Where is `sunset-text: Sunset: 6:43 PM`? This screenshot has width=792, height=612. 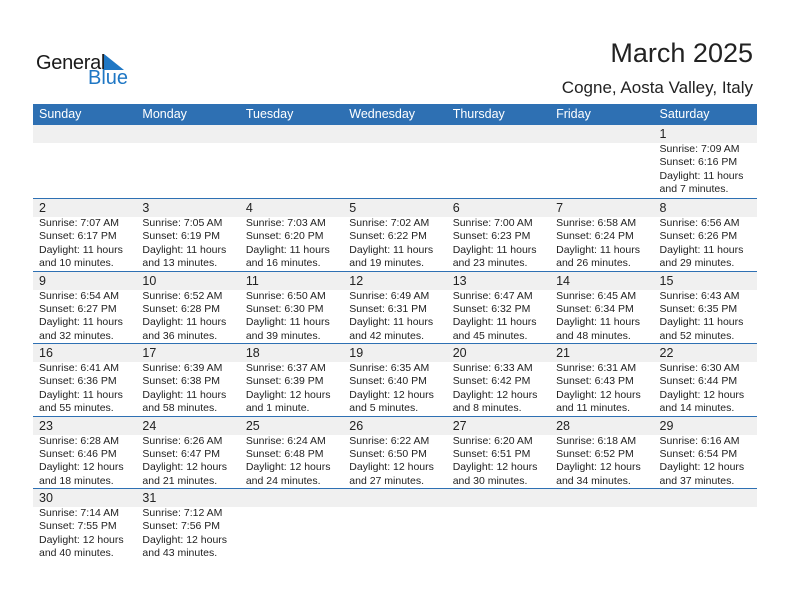 sunset-text: Sunset: 6:43 PM is located at coordinates (595, 381).